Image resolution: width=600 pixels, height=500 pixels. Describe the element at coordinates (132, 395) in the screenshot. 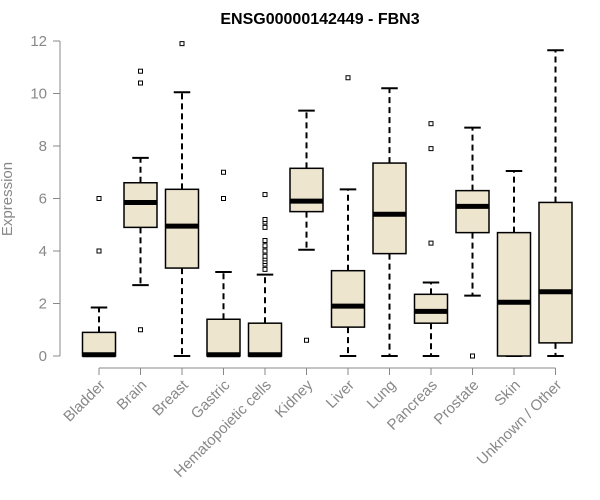

I see `x-tick-label: Brain` at that location.